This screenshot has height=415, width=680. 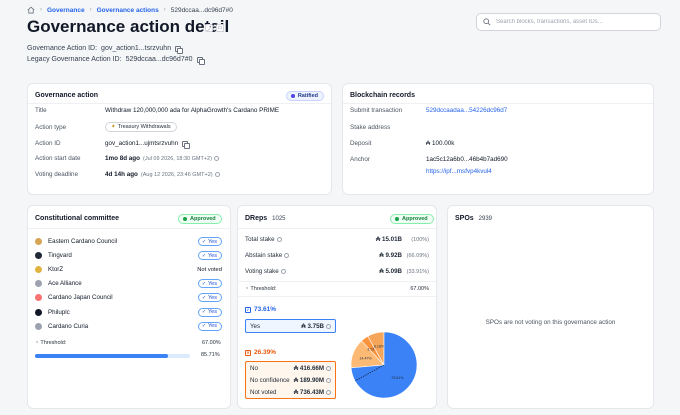 What do you see at coordinates (83, 241) in the screenshot?
I see `member-name: Eastern Cardano Council` at bounding box center [83, 241].